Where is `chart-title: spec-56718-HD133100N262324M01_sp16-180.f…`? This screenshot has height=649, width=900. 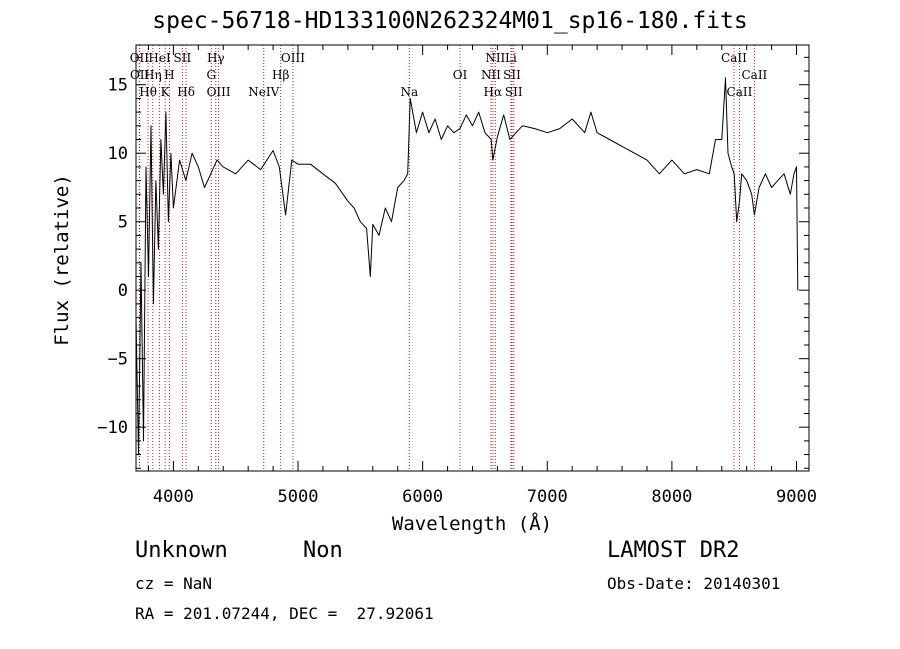
chart-title: spec-56718-HD133100N262324M01_sp16-180.f… is located at coordinates (450, 21).